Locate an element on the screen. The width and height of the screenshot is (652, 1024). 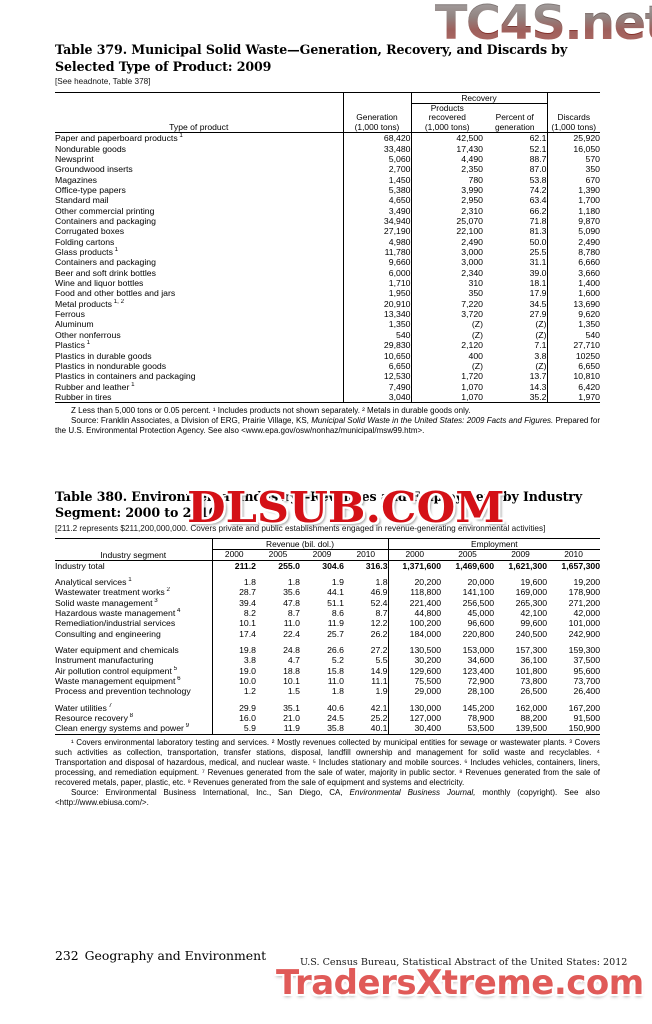
table-cell-value: 220,800 is located at coordinates (478, 633).